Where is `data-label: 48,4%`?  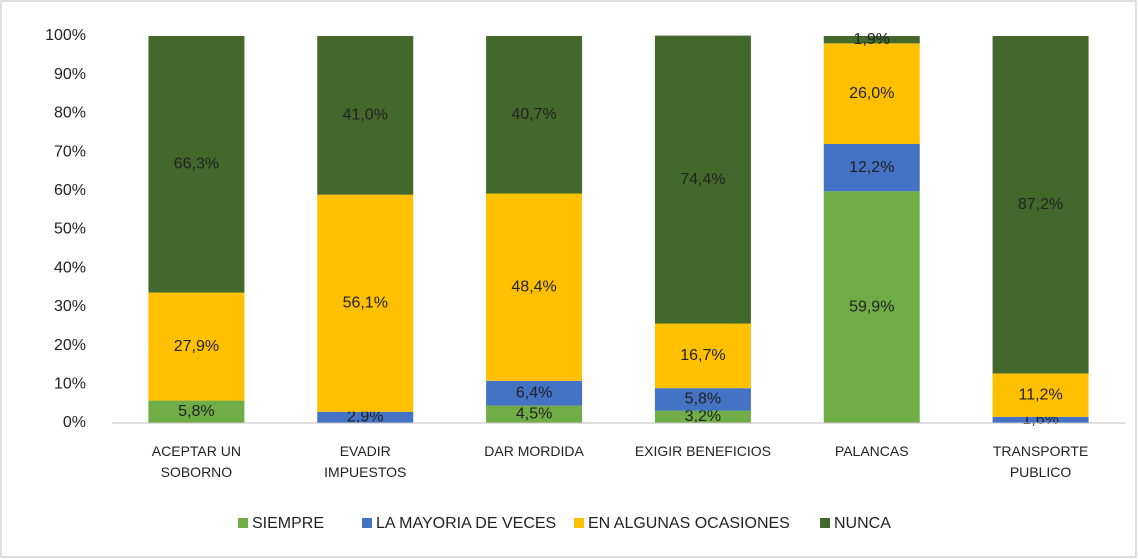
data-label: 48,4% is located at coordinates (533, 286).